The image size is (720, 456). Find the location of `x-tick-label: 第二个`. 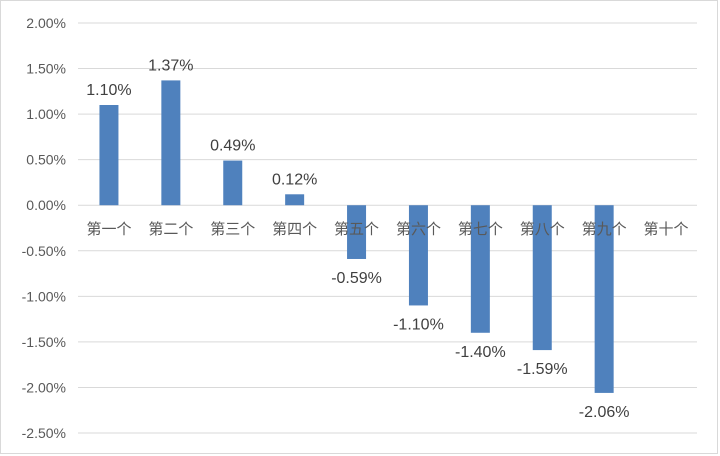

x-tick-label: 第二个 is located at coordinates (170, 229).